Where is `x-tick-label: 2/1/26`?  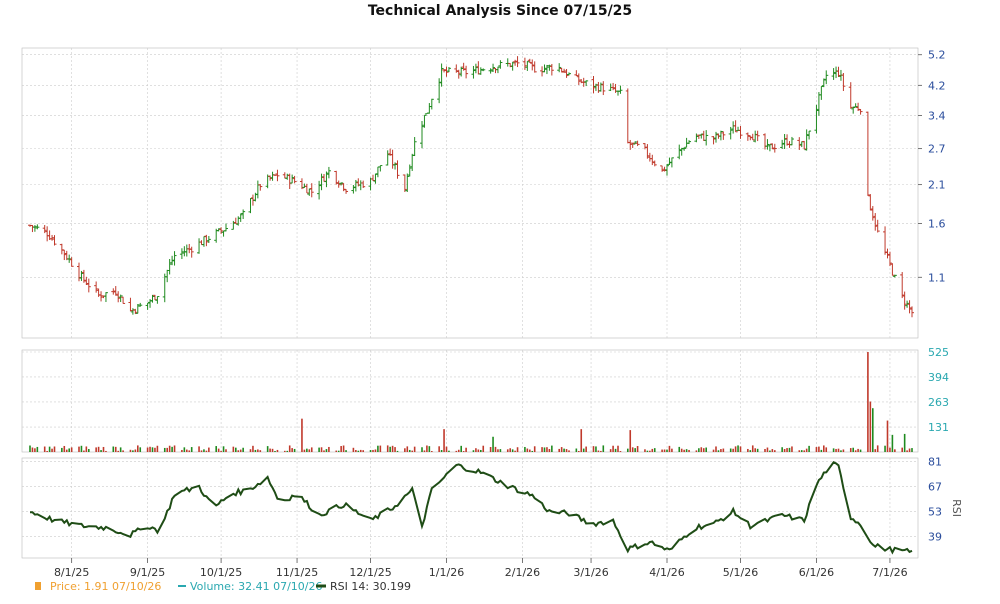 x-tick-label: 2/1/26 is located at coordinates (522, 572).